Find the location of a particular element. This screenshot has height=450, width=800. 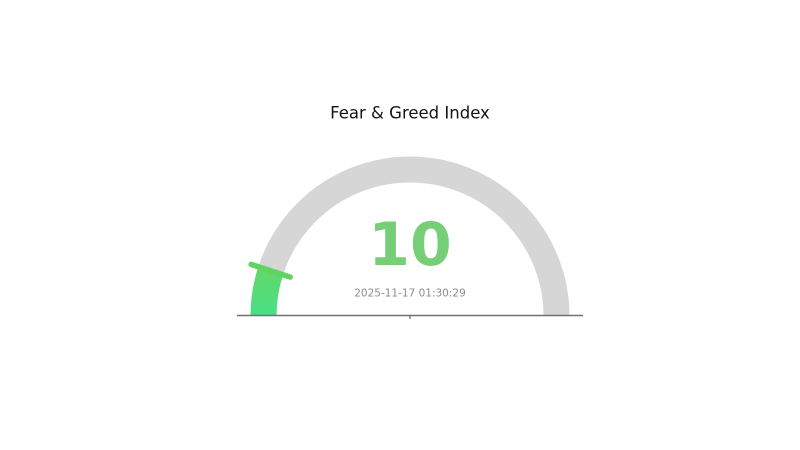

gauge-track-arc is located at coordinates (410, 236).